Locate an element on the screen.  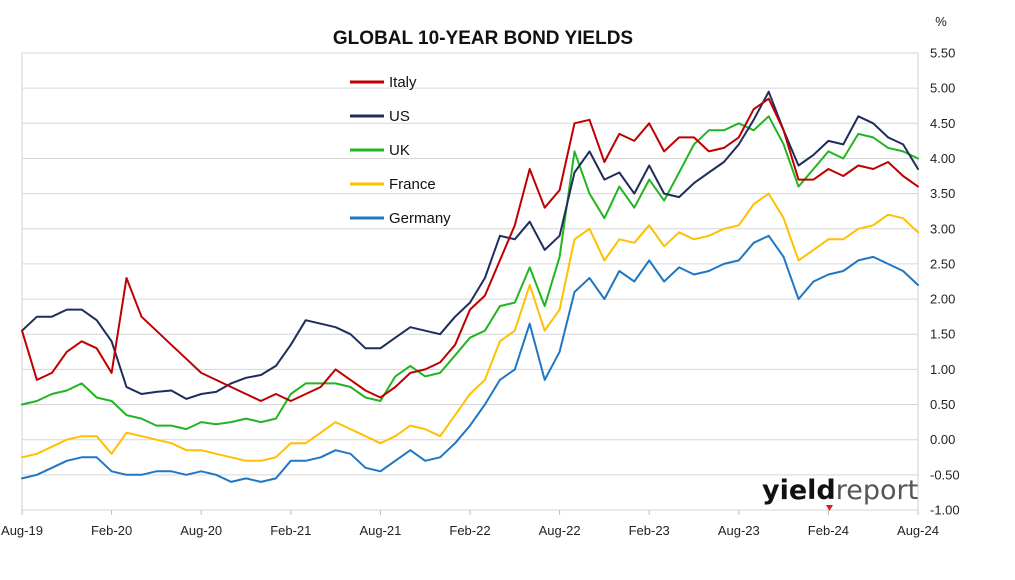
y-tick-label: 2.50 is located at coordinates (942, 263).